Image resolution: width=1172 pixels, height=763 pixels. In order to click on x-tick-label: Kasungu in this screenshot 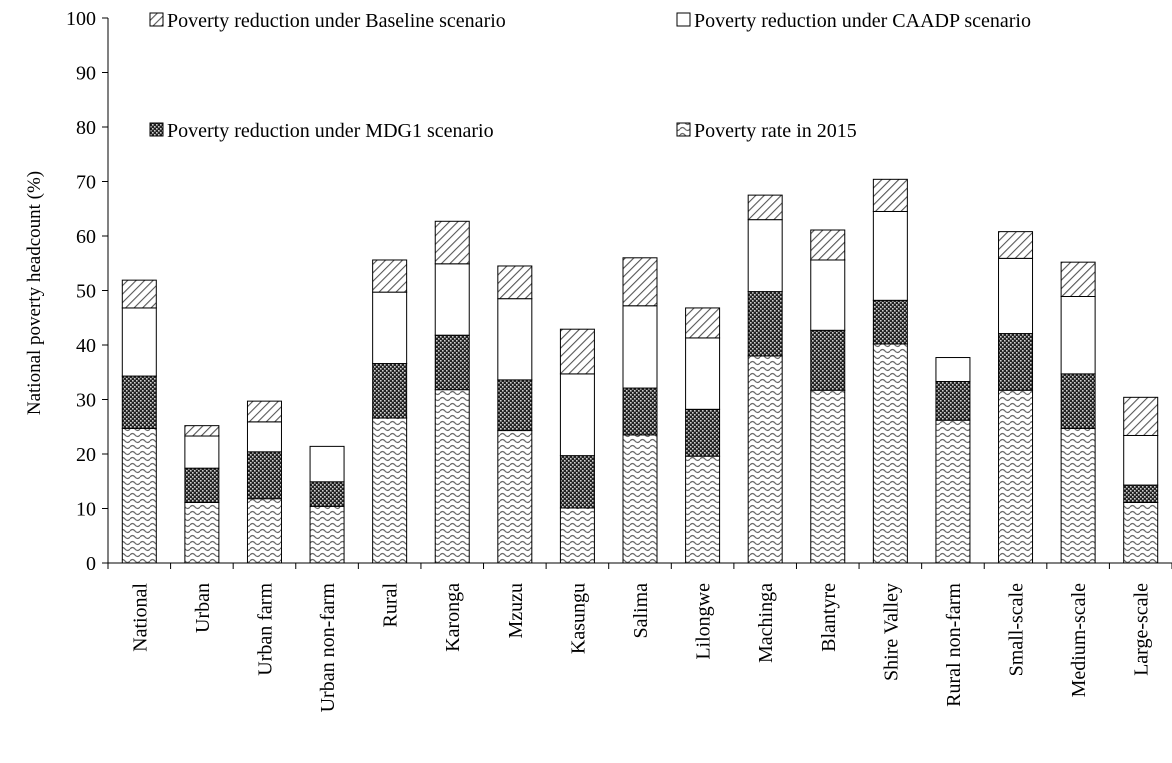, I will do `click(578, 618)`.